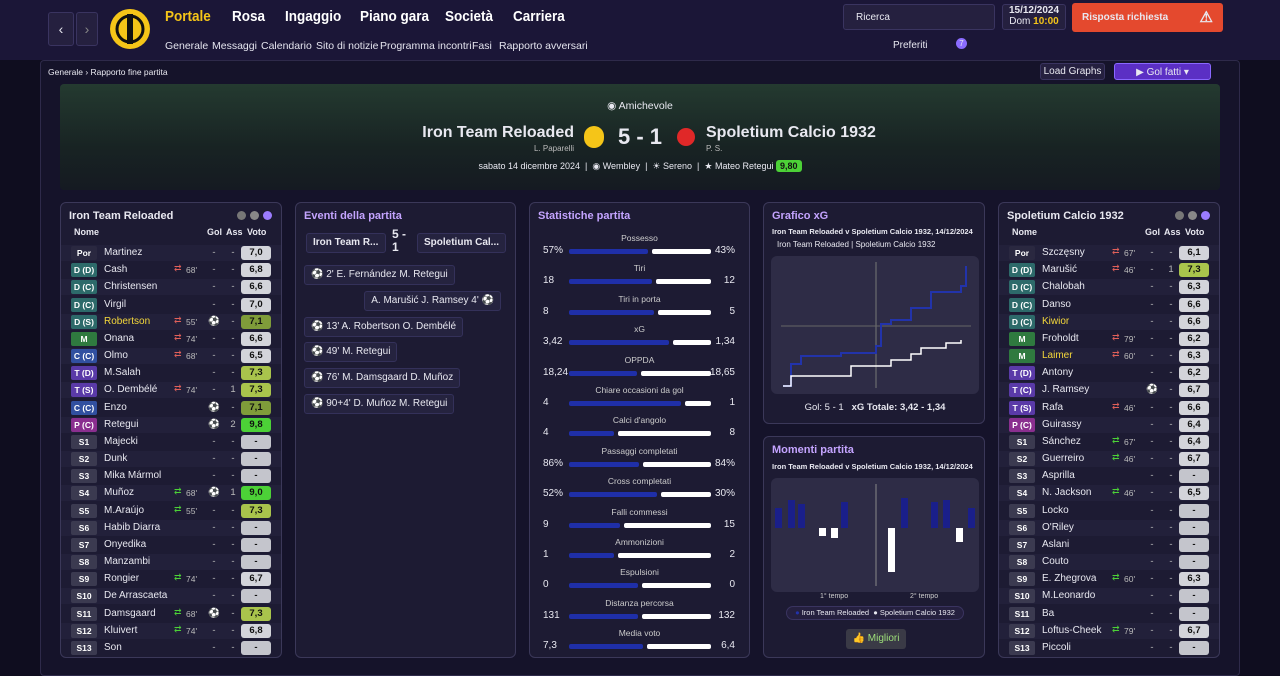  What do you see at coordinates (171, 321) in the screenshot?
I see `player-row: D (S) Robertson ⇄ 55' ⚽ -7,1` at bounding box center [171, 321].